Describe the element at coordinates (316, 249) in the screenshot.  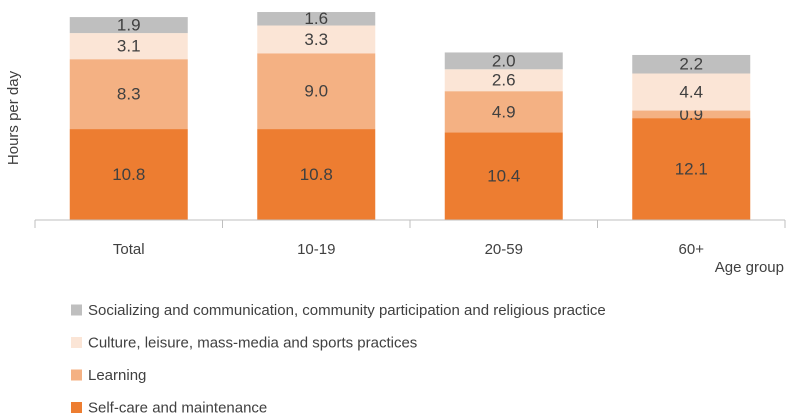
I see `x-tick-label: 10-19` at that location.